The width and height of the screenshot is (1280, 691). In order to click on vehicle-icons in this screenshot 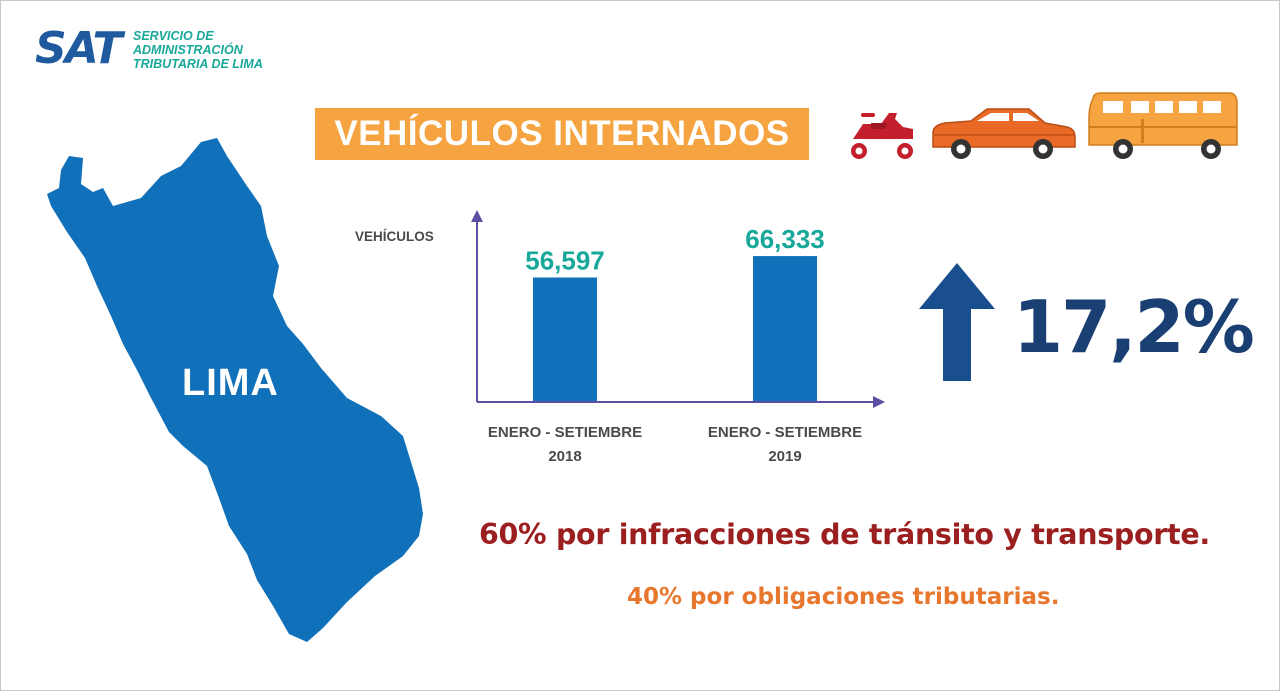, I will do `click(1044, 125)`.